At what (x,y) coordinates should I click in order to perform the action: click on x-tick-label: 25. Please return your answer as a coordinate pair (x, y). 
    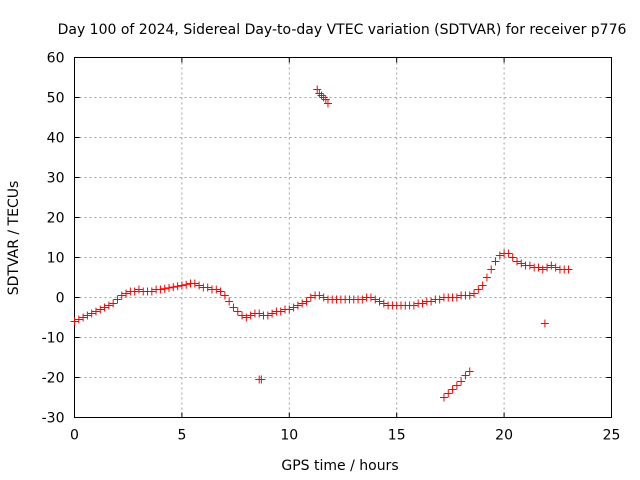
    Looking at the image, I should click on (612, 436).